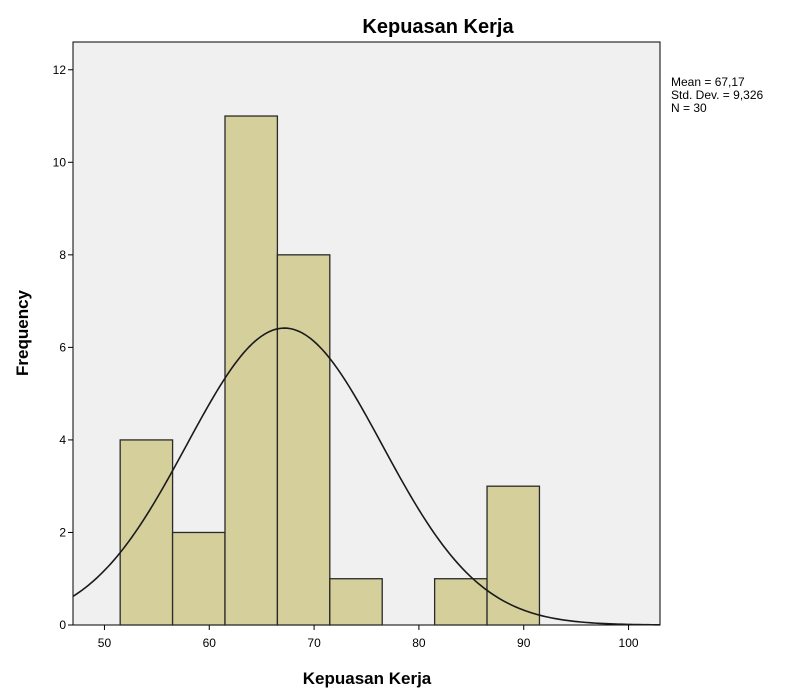 The width and height of the screenshot is (786, 693). I want to click on x-tick-label-90: 90, so click(524, 643).